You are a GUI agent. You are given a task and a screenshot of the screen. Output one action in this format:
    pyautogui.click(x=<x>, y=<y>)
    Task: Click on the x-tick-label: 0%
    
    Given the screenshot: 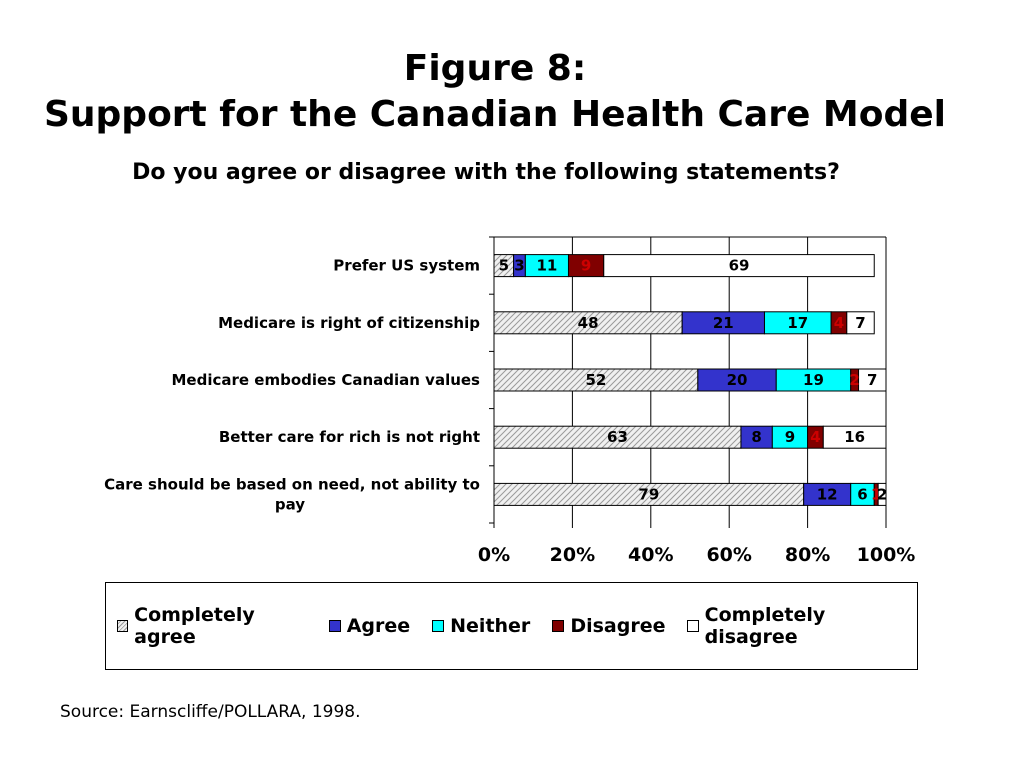 What is the action you would take?
    pyautogui.click(x=494, y=555)
    